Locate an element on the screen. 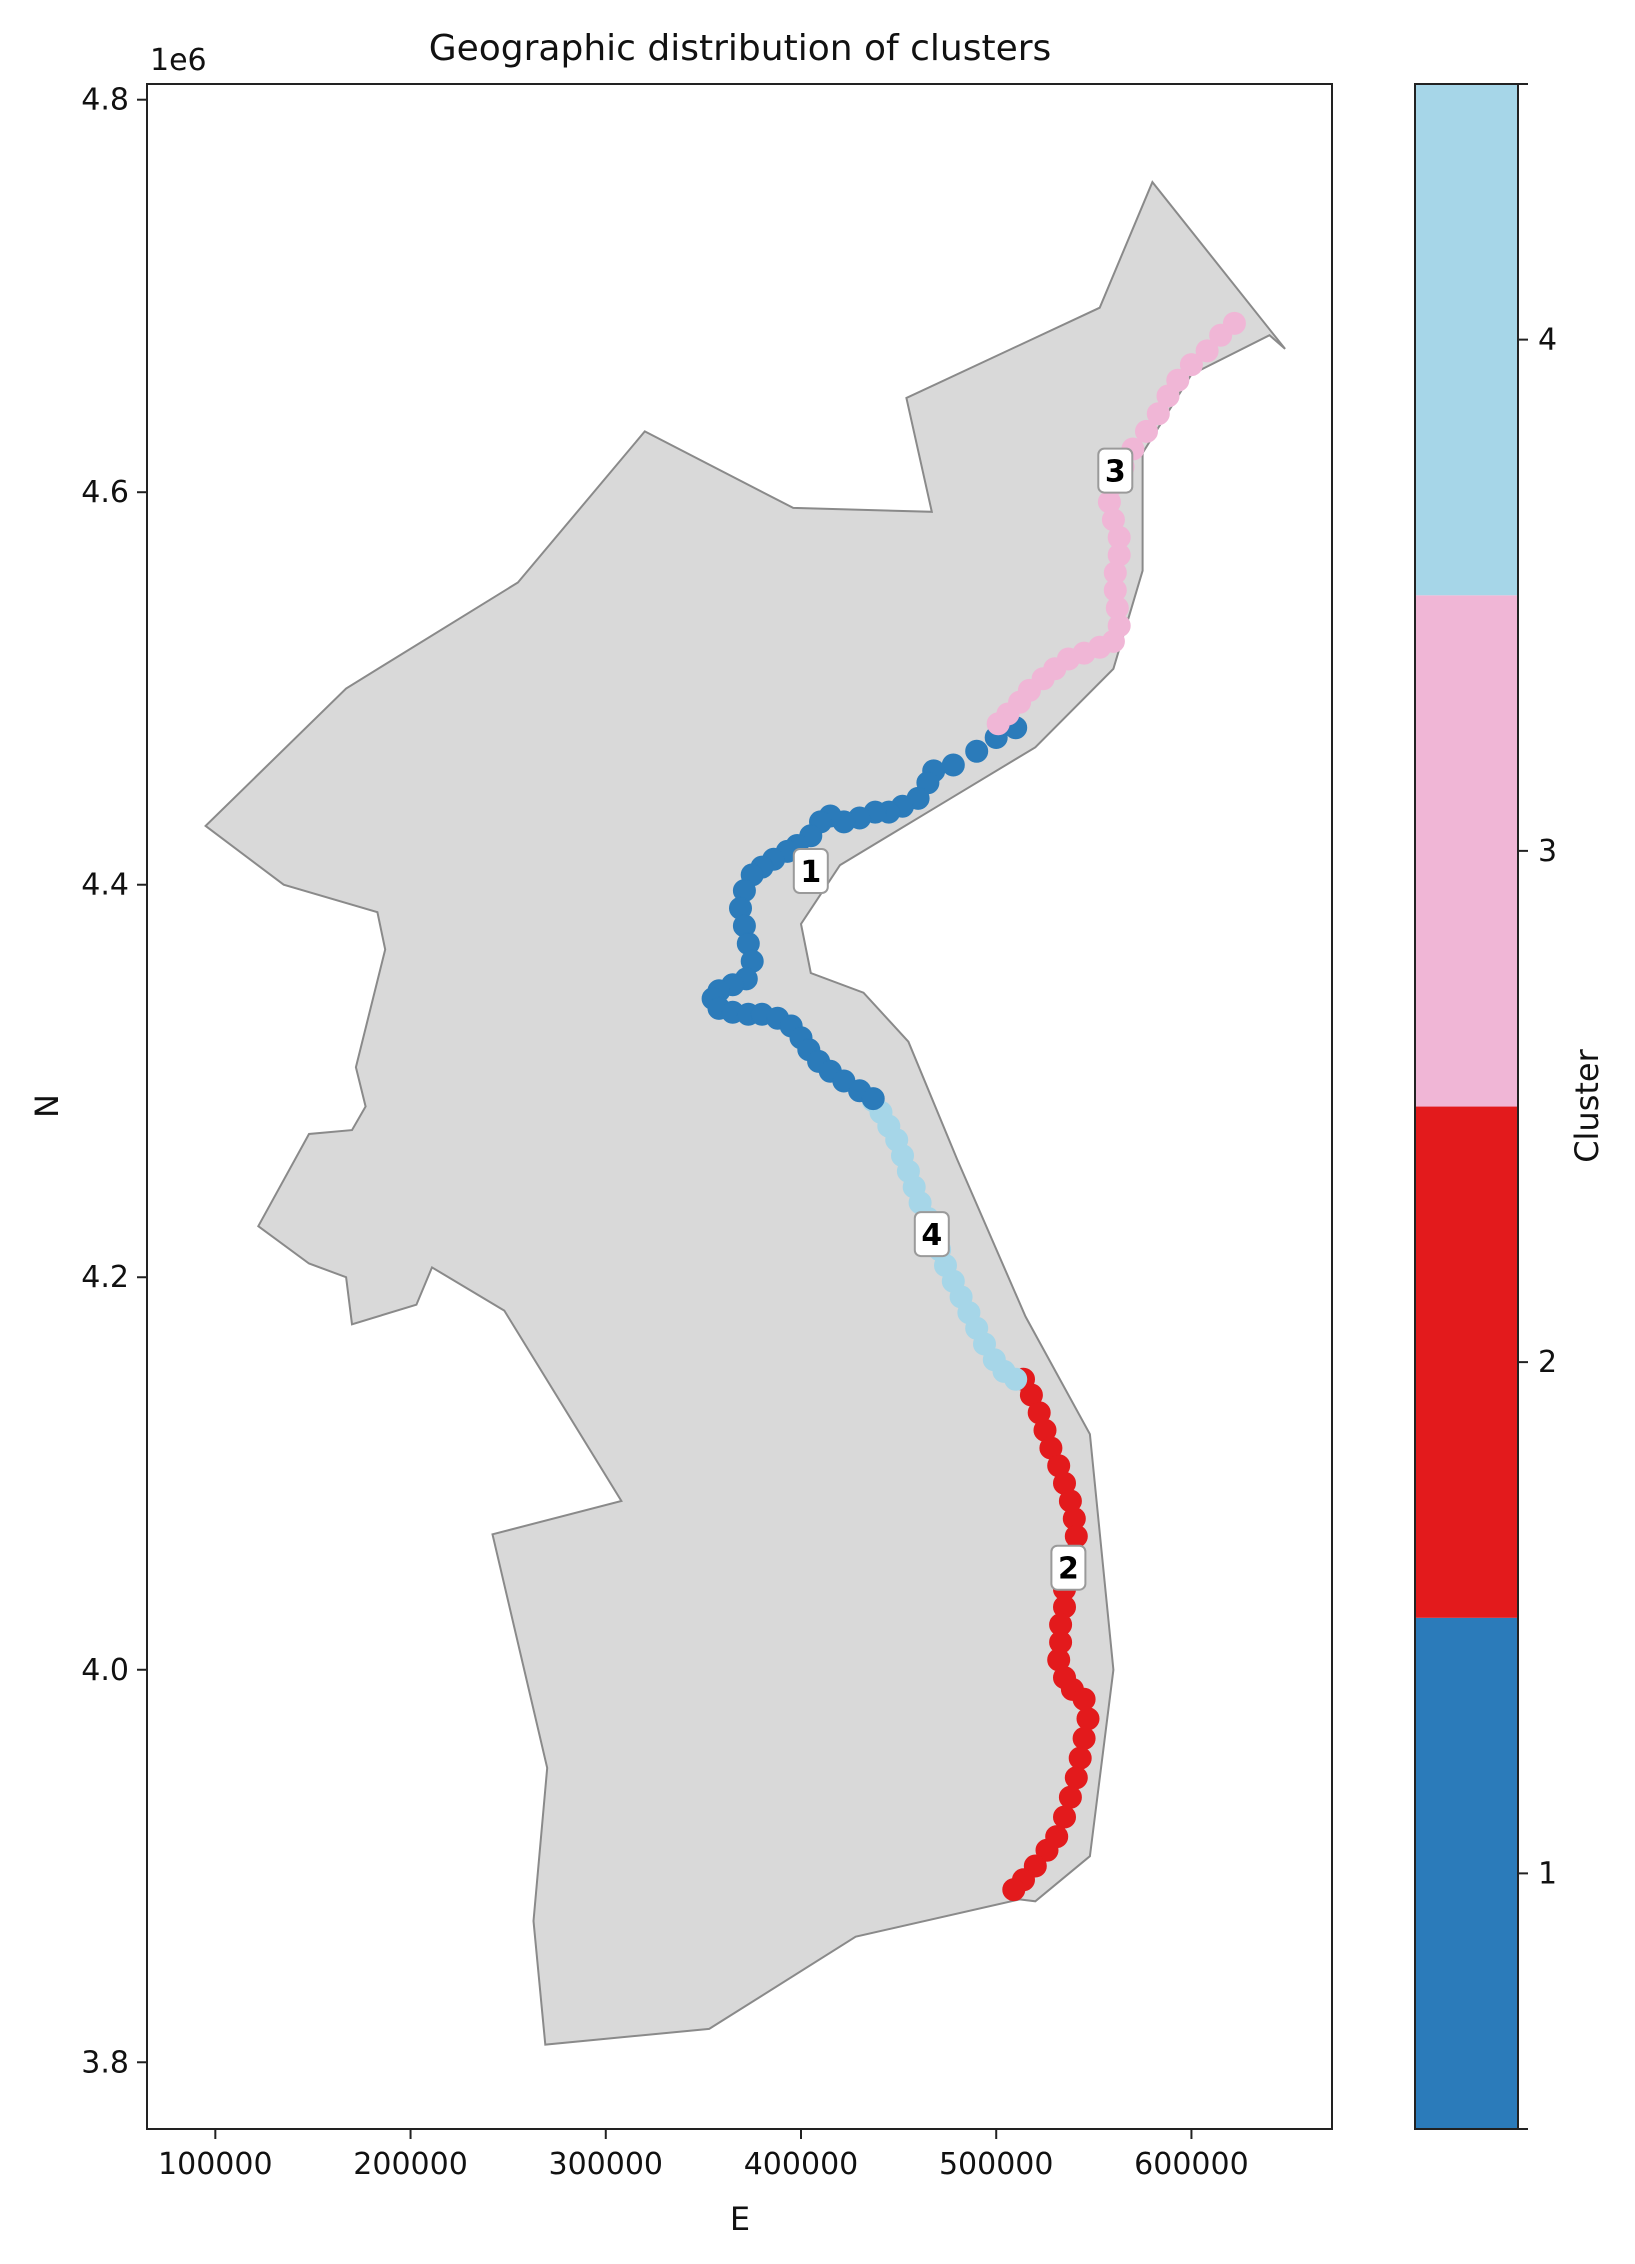 The height and width of the screenshot is (2264, 1635). x-tick-label: 200000 is located at coordinates (410, 2164).